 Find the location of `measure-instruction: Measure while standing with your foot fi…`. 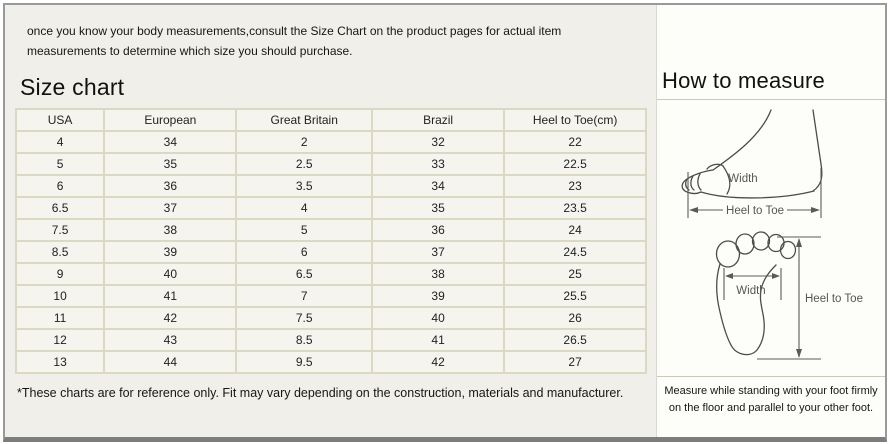

measure-instruction: Measure while standing with your foot fi… is located at coordinates (771, 400).